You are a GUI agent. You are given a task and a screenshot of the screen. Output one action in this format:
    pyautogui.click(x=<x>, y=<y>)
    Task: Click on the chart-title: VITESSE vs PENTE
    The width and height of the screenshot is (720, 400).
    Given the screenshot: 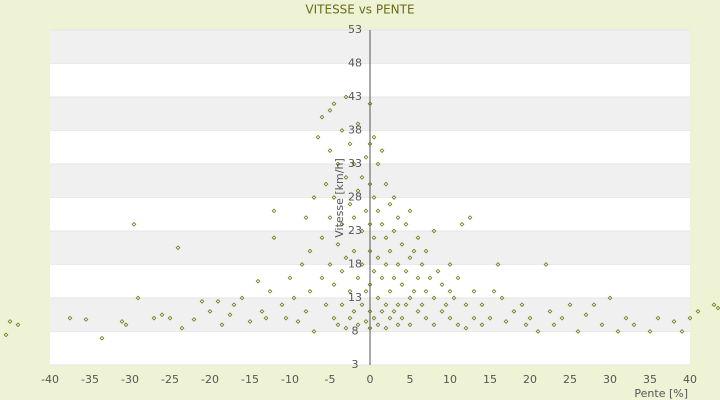 What is the action you would take?
    pyautogui.click(x=359, y=10)
    